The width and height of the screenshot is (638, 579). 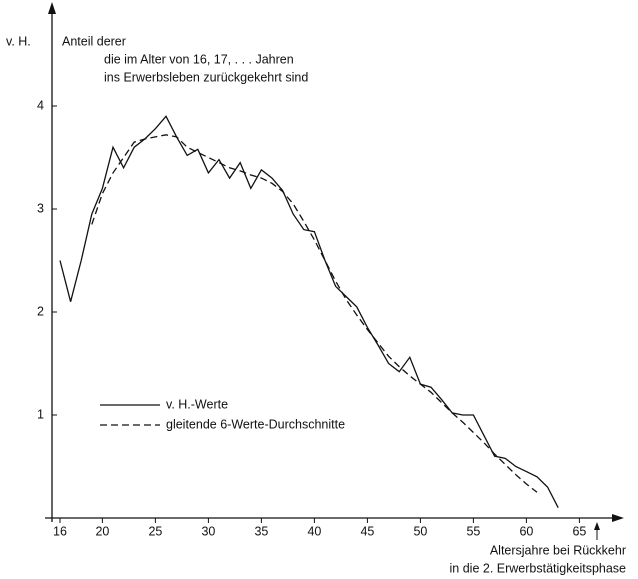 I want to click on legend-label: v. H.-Werte, so click(x=197, y=404).